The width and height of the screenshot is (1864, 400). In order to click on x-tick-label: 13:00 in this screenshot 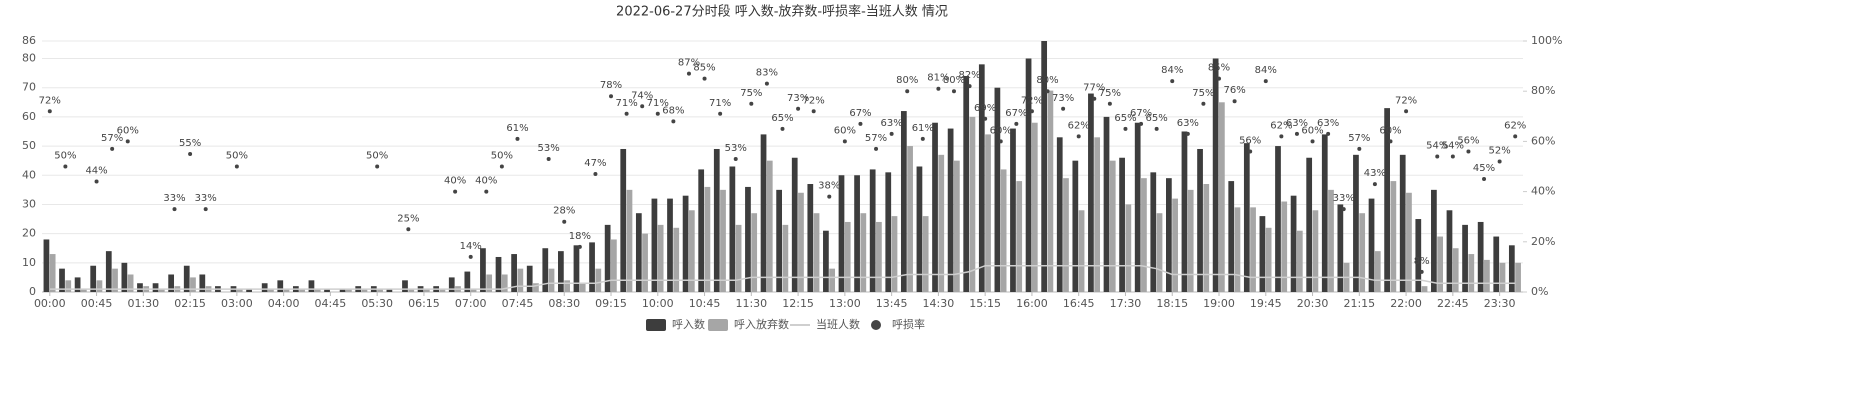, I will do `click(845, 303)`.